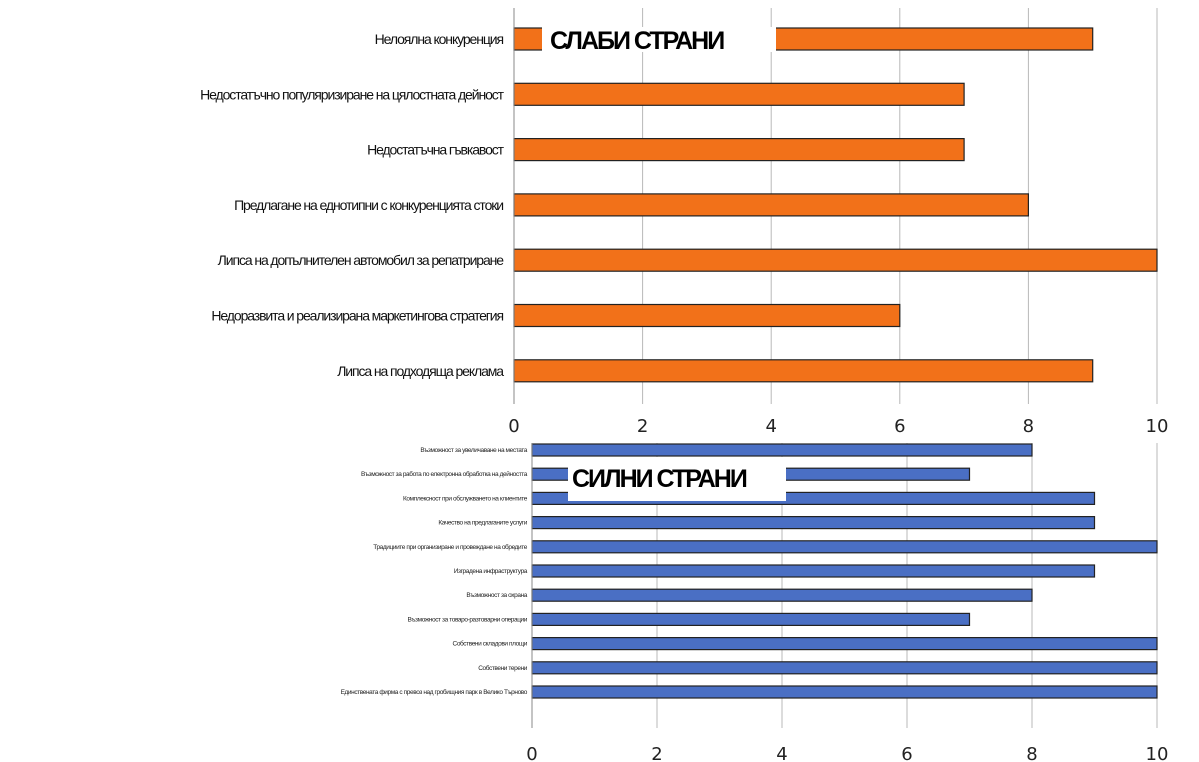  Describe the element at coordinates (503, 668) in the screenshot. I see `strong-category-label: Собствени терени` at that location.